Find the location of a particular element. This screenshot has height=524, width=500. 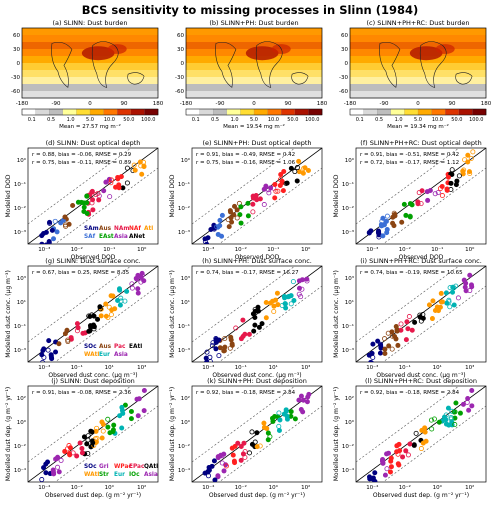

map-ytick-label: -30 is located at coordinates (343, 78).